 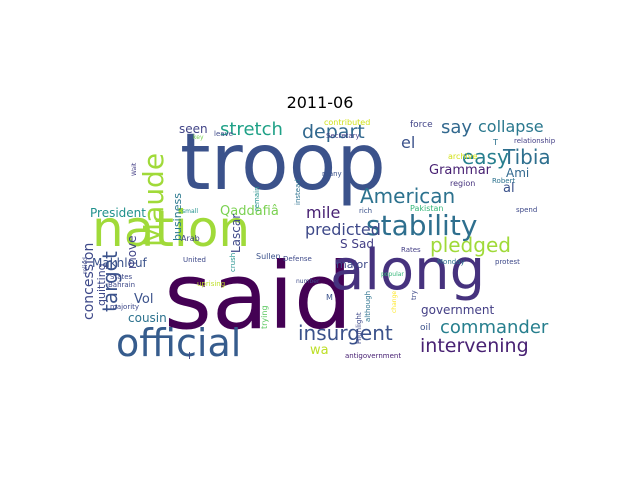 I want to click on cloud-word: Qaddafiâ, so click(x=249, y=211).